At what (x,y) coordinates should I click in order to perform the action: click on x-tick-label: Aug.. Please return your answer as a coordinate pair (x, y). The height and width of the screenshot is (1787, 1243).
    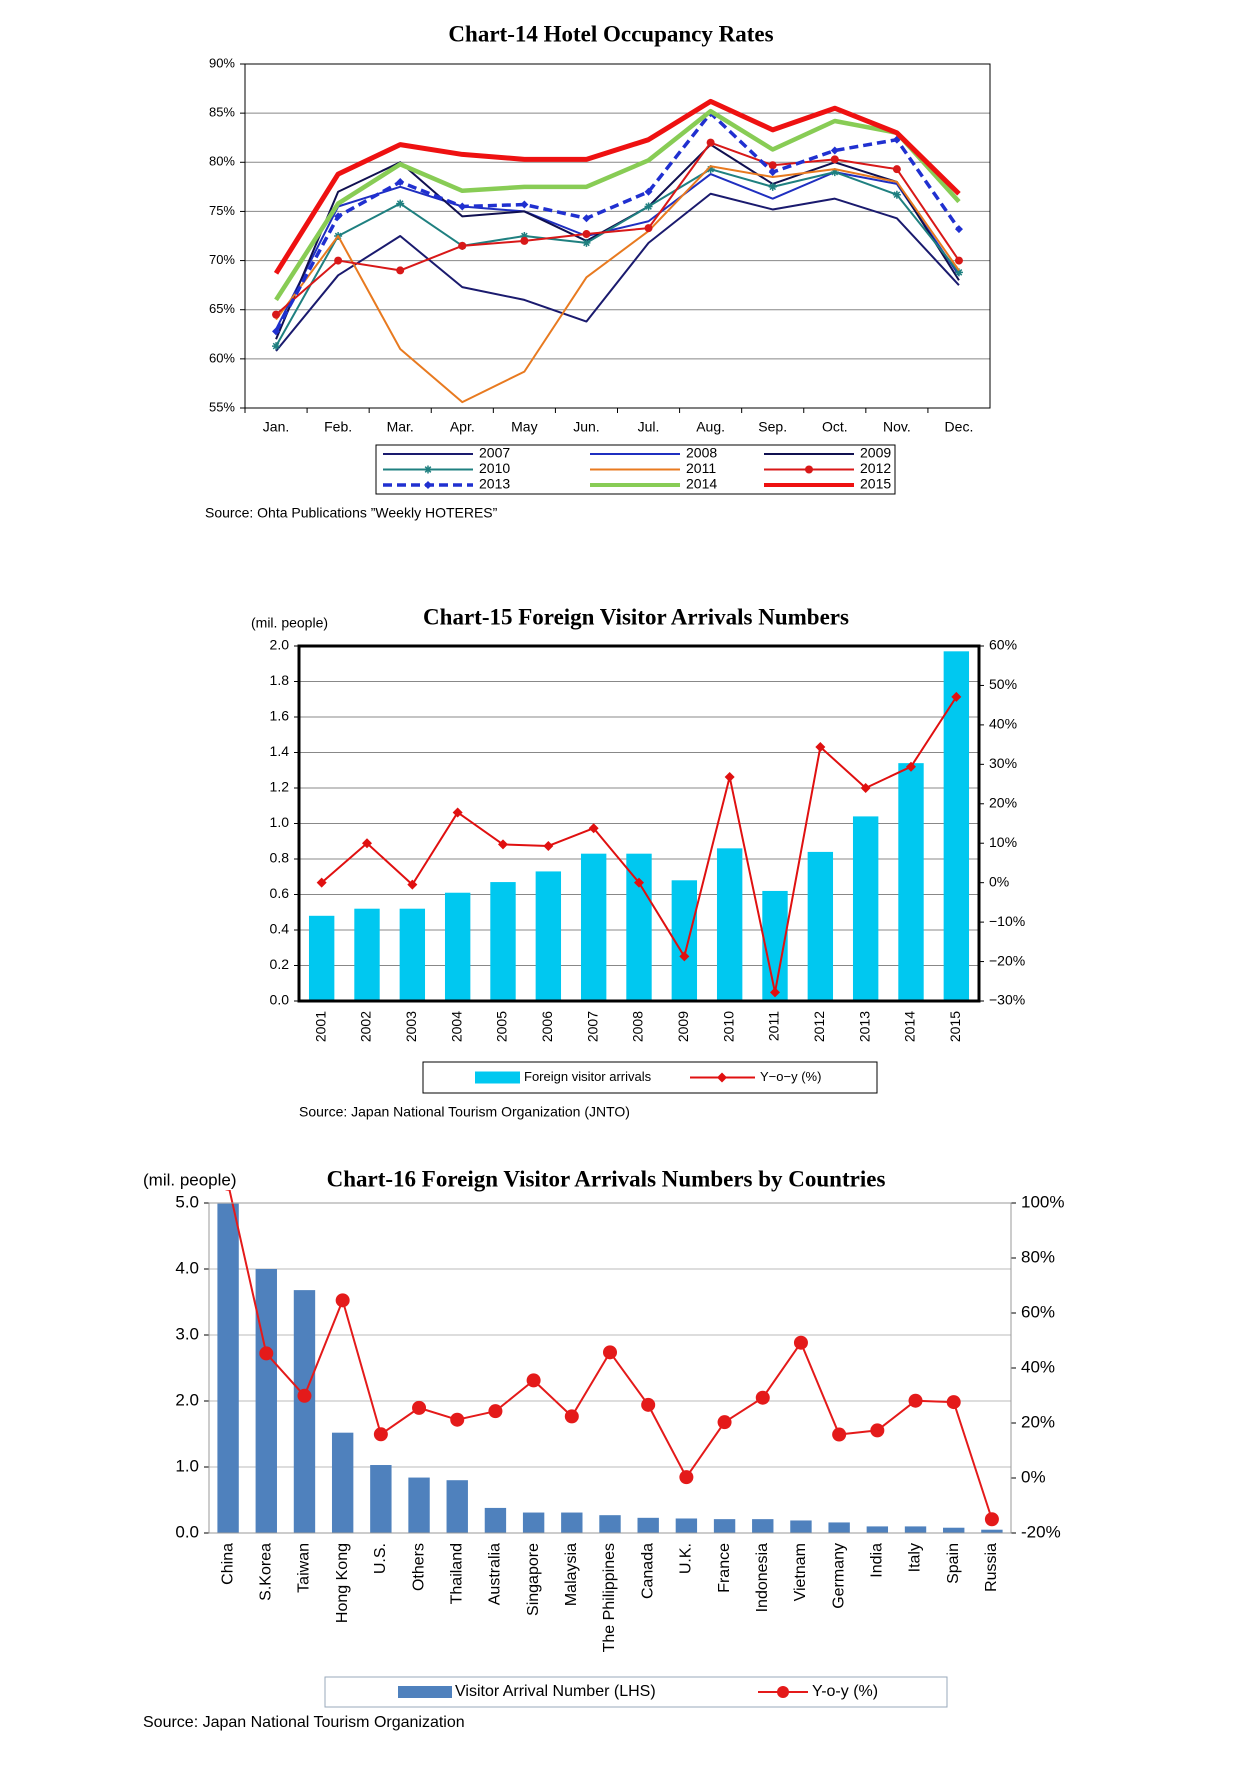
    Looking at the image, I should click on (710, 427).